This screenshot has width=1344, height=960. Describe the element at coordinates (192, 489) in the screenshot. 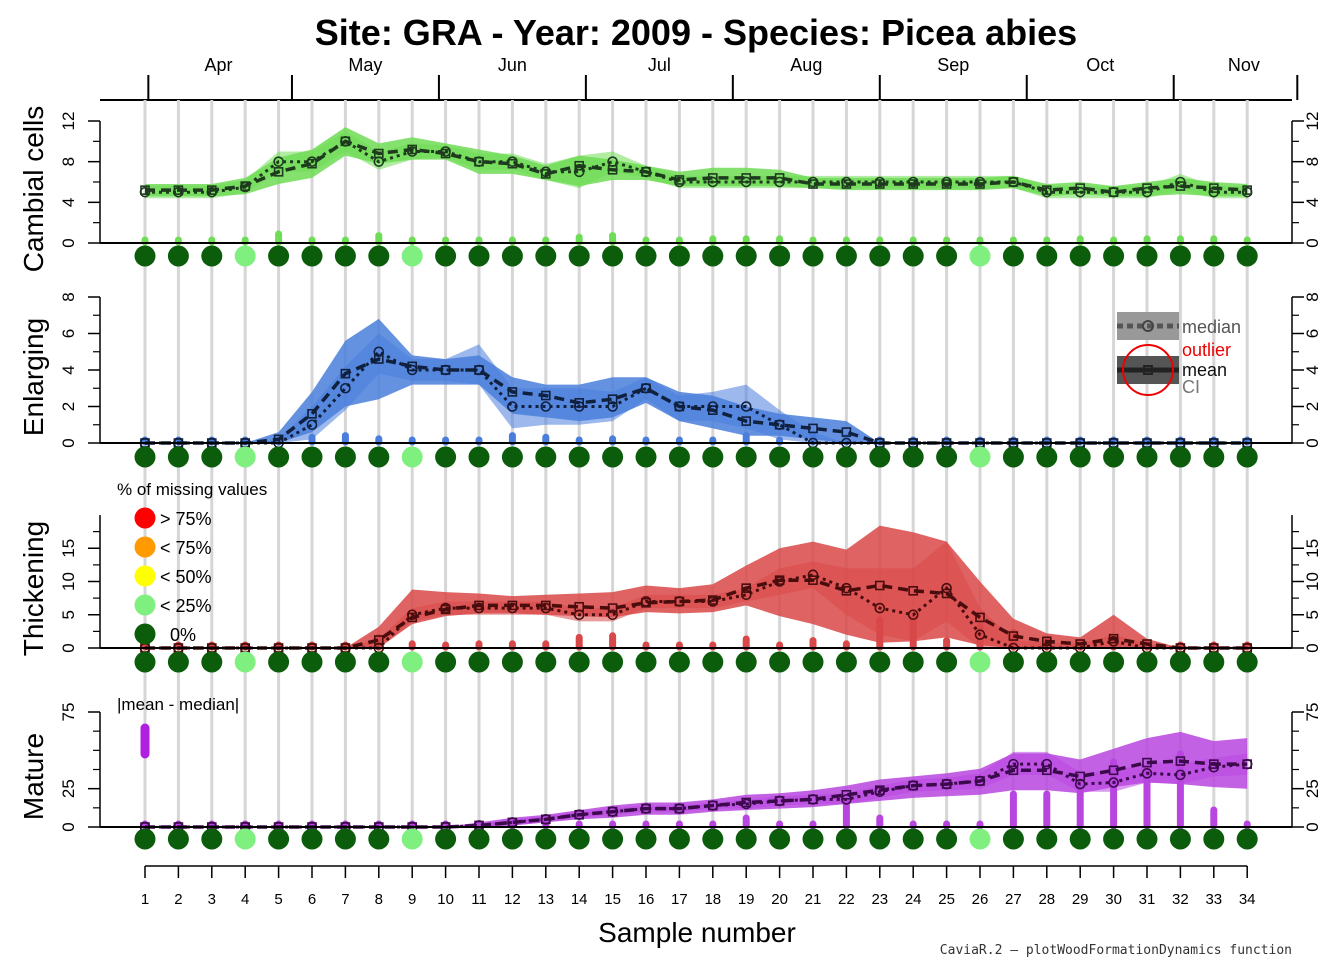

I see `missing-legend-title: % of missing values` at that location.